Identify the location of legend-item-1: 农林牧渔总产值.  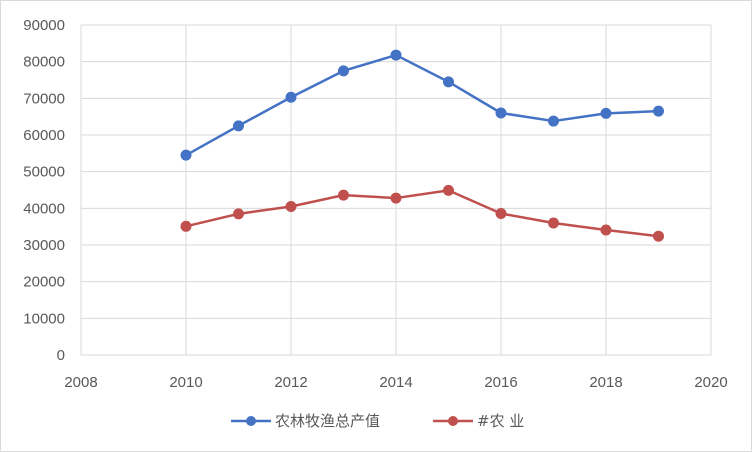
(305, 421).